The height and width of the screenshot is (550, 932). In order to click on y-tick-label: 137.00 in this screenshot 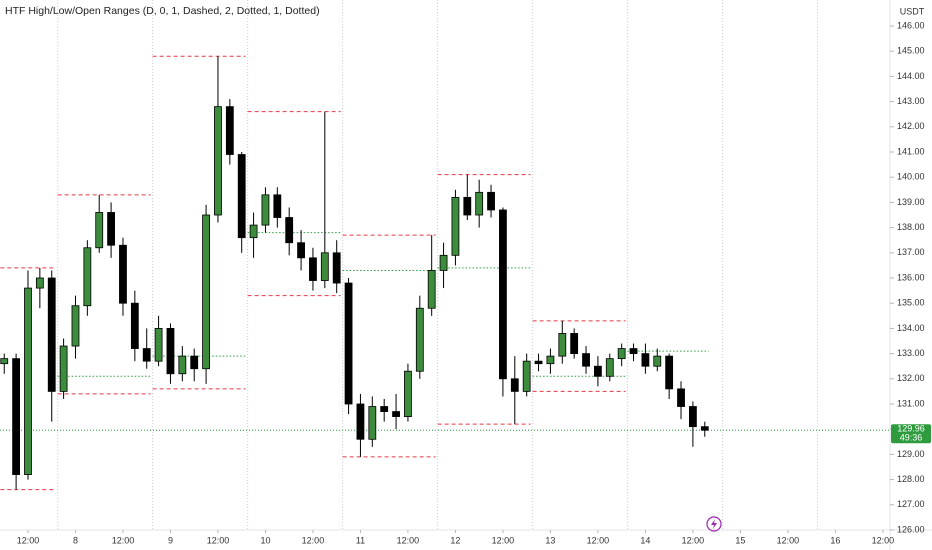, I will do `click(911, 252)`.